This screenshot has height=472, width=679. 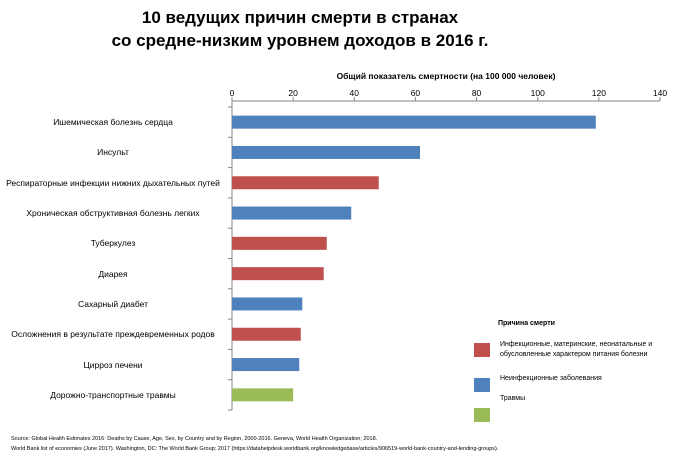 I want to click on category-label: Инсульт, so click(x=113, y=152).